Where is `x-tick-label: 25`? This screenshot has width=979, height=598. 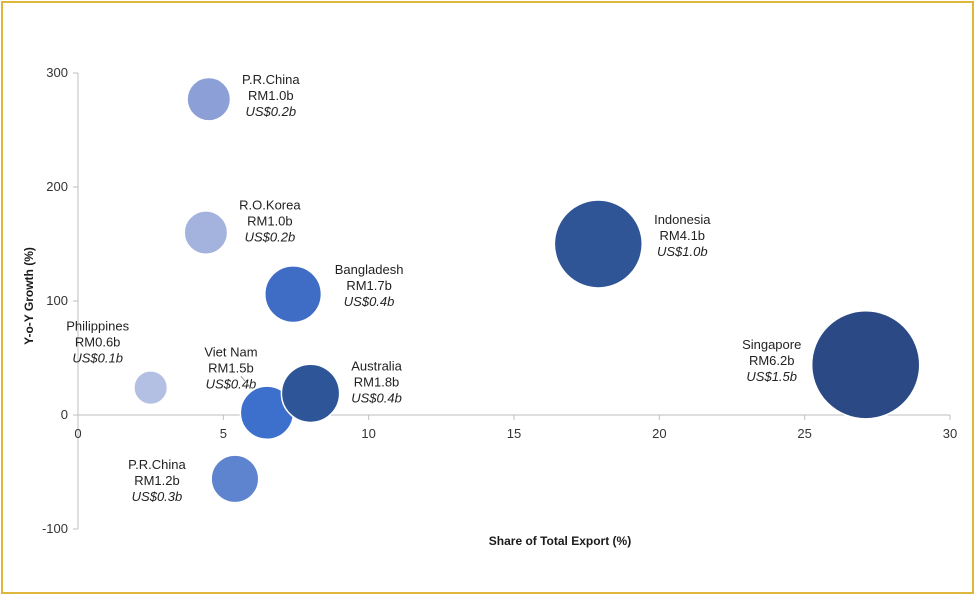 x-tick-label: 25 is located at coordinates (804, 433).